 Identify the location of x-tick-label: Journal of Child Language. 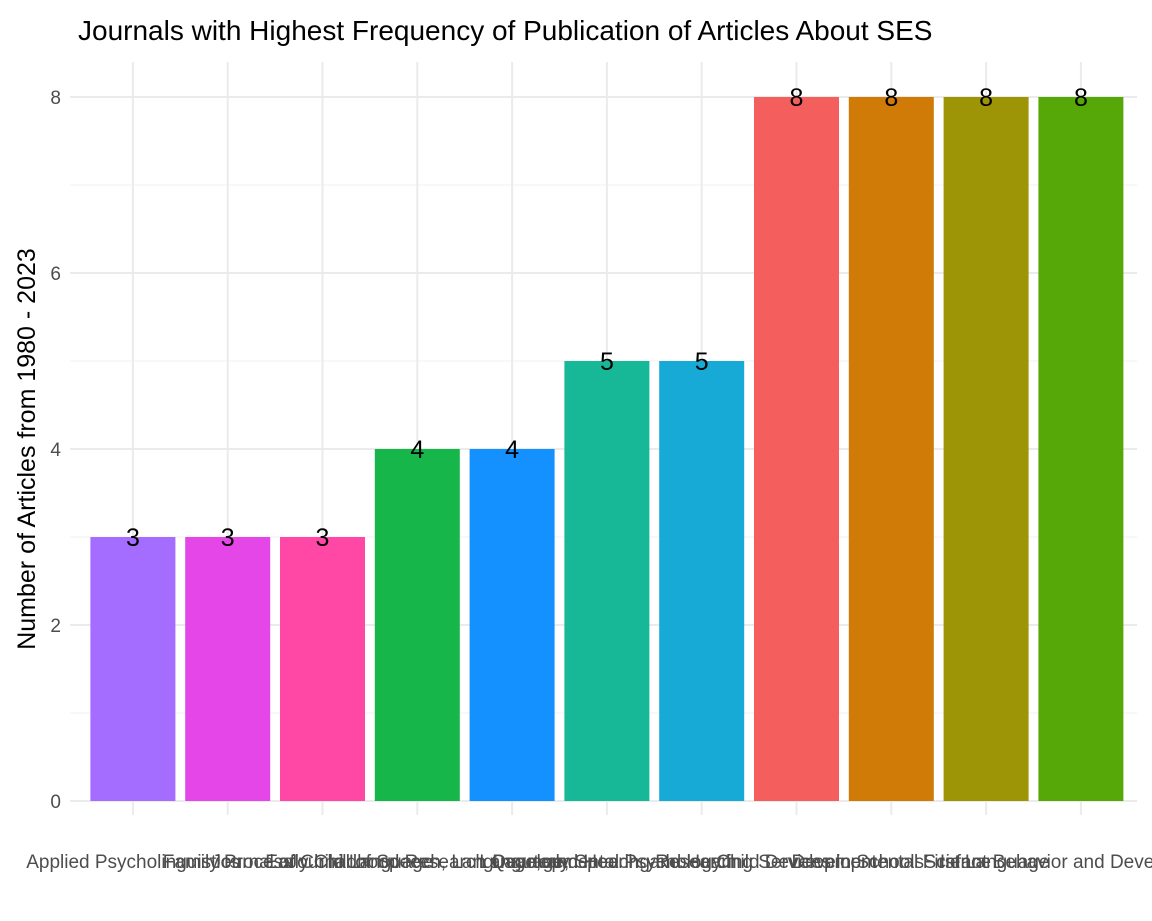
(323, 862).